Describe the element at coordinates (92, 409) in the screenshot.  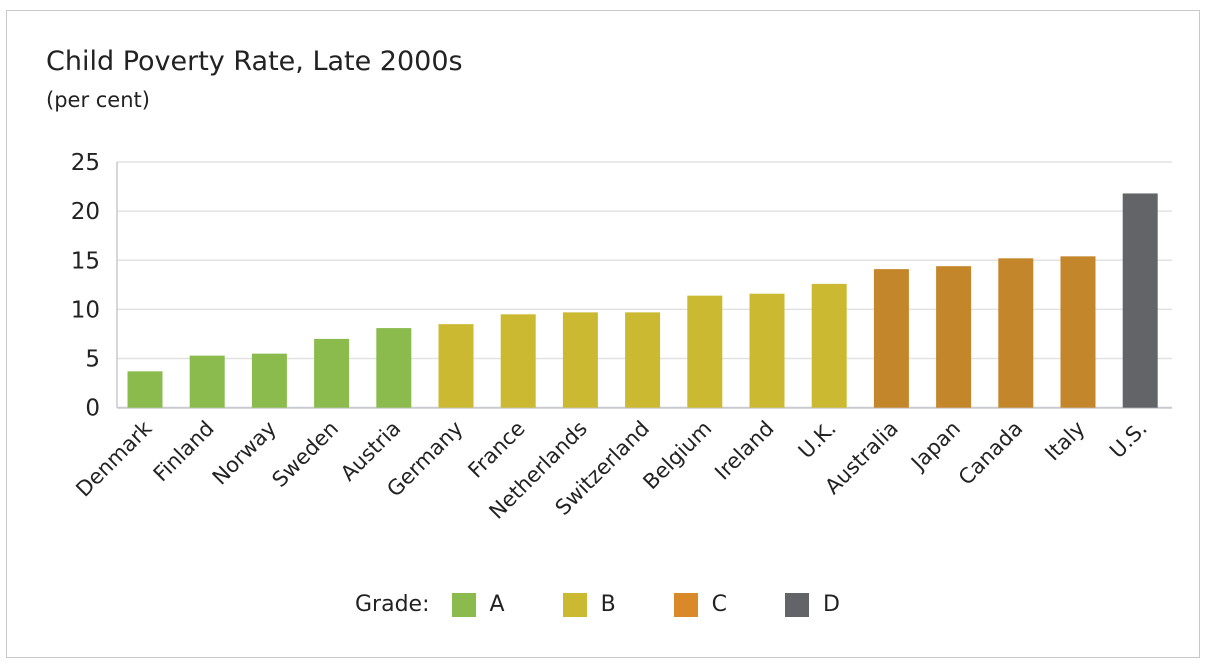
I see `y-tick-label: 0` at that location.